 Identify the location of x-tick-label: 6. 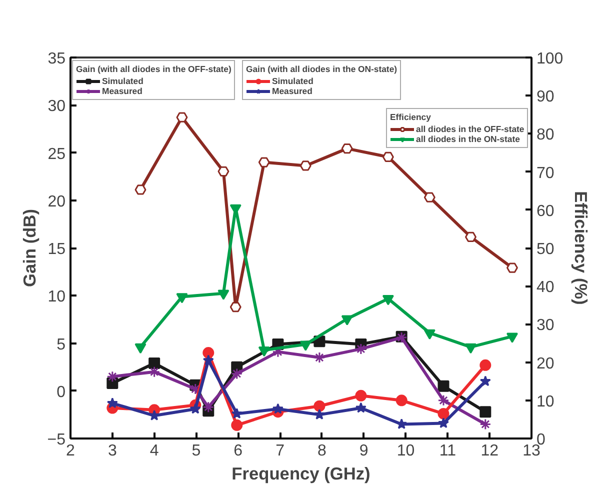
(238, 451).